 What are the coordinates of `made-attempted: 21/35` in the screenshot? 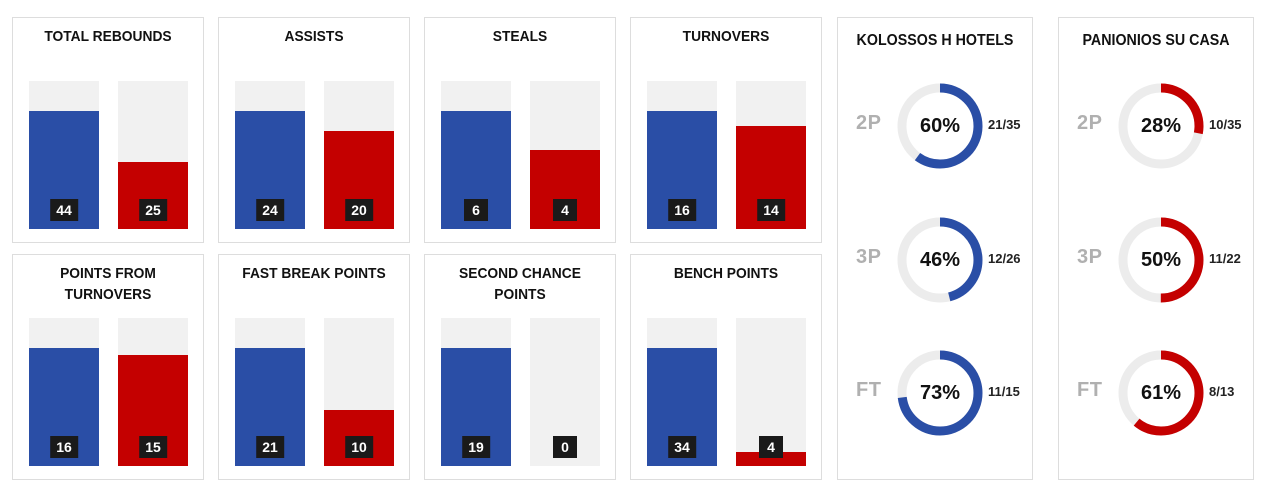 It's located at (1004, 124).